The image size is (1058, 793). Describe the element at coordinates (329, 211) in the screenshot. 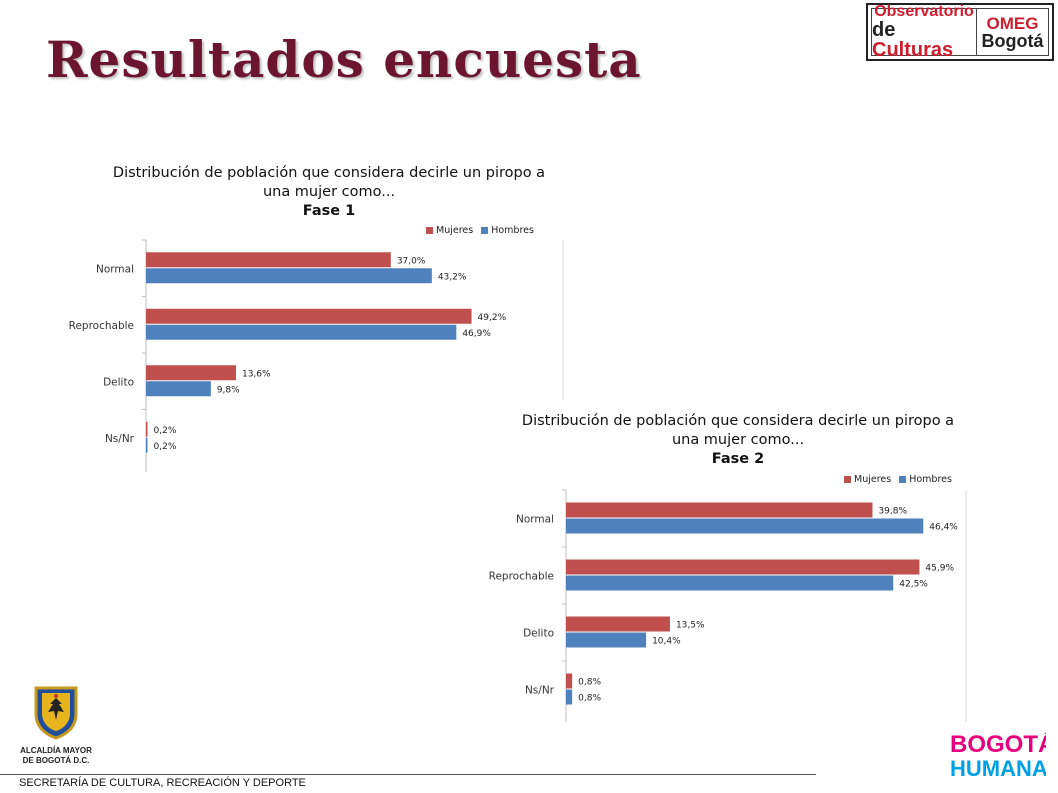

I see `chart-title-phase: Fase 1` at that location.